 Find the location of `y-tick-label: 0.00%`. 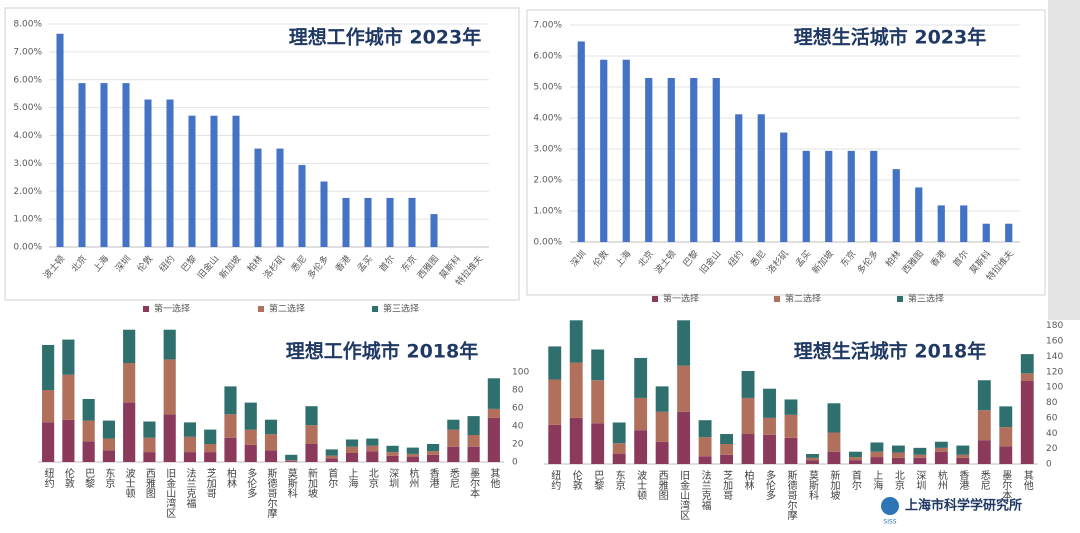

y-tick-label: 0.00% is located at coordinates (27, 248).